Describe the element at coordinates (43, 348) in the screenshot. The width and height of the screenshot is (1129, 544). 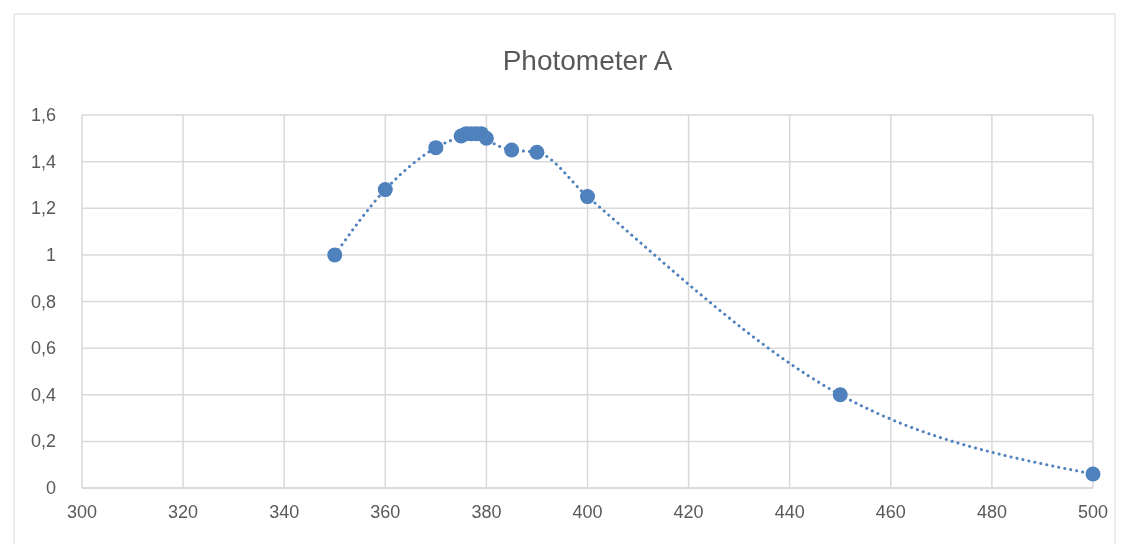
I see `y-tick-label: 0,6` at that location.